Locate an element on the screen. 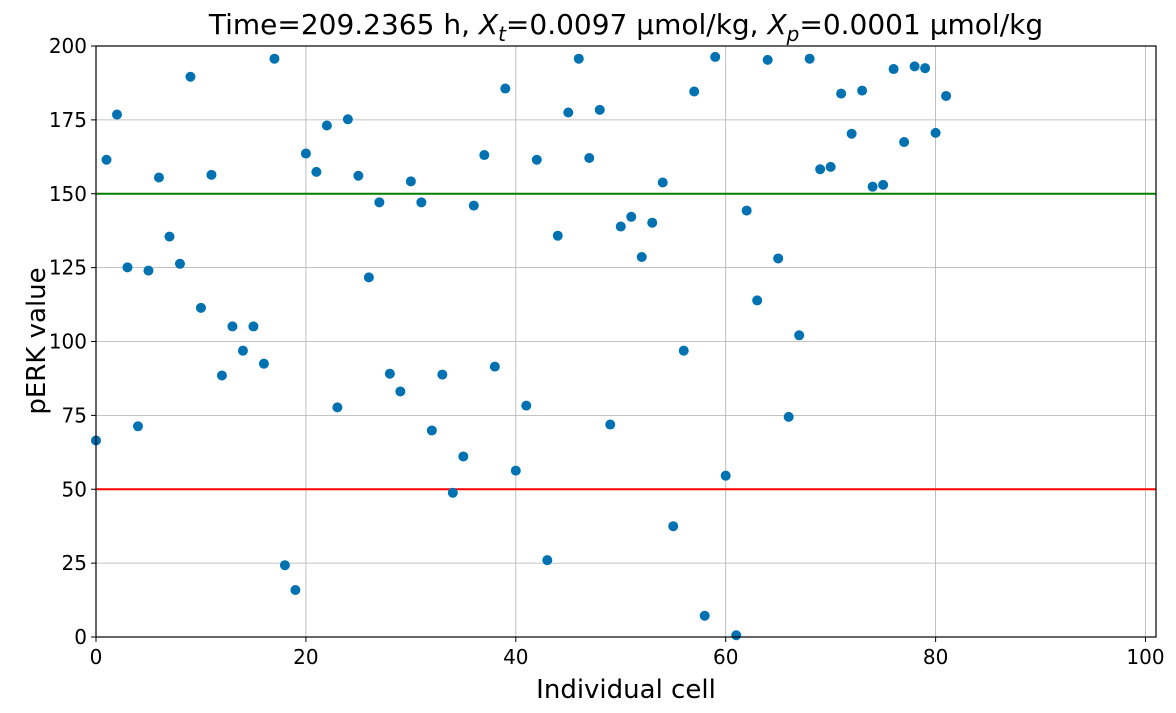 This screenshot has width=1176, height=713. y-tick-label: 150 is located at coordinates (68, 194).